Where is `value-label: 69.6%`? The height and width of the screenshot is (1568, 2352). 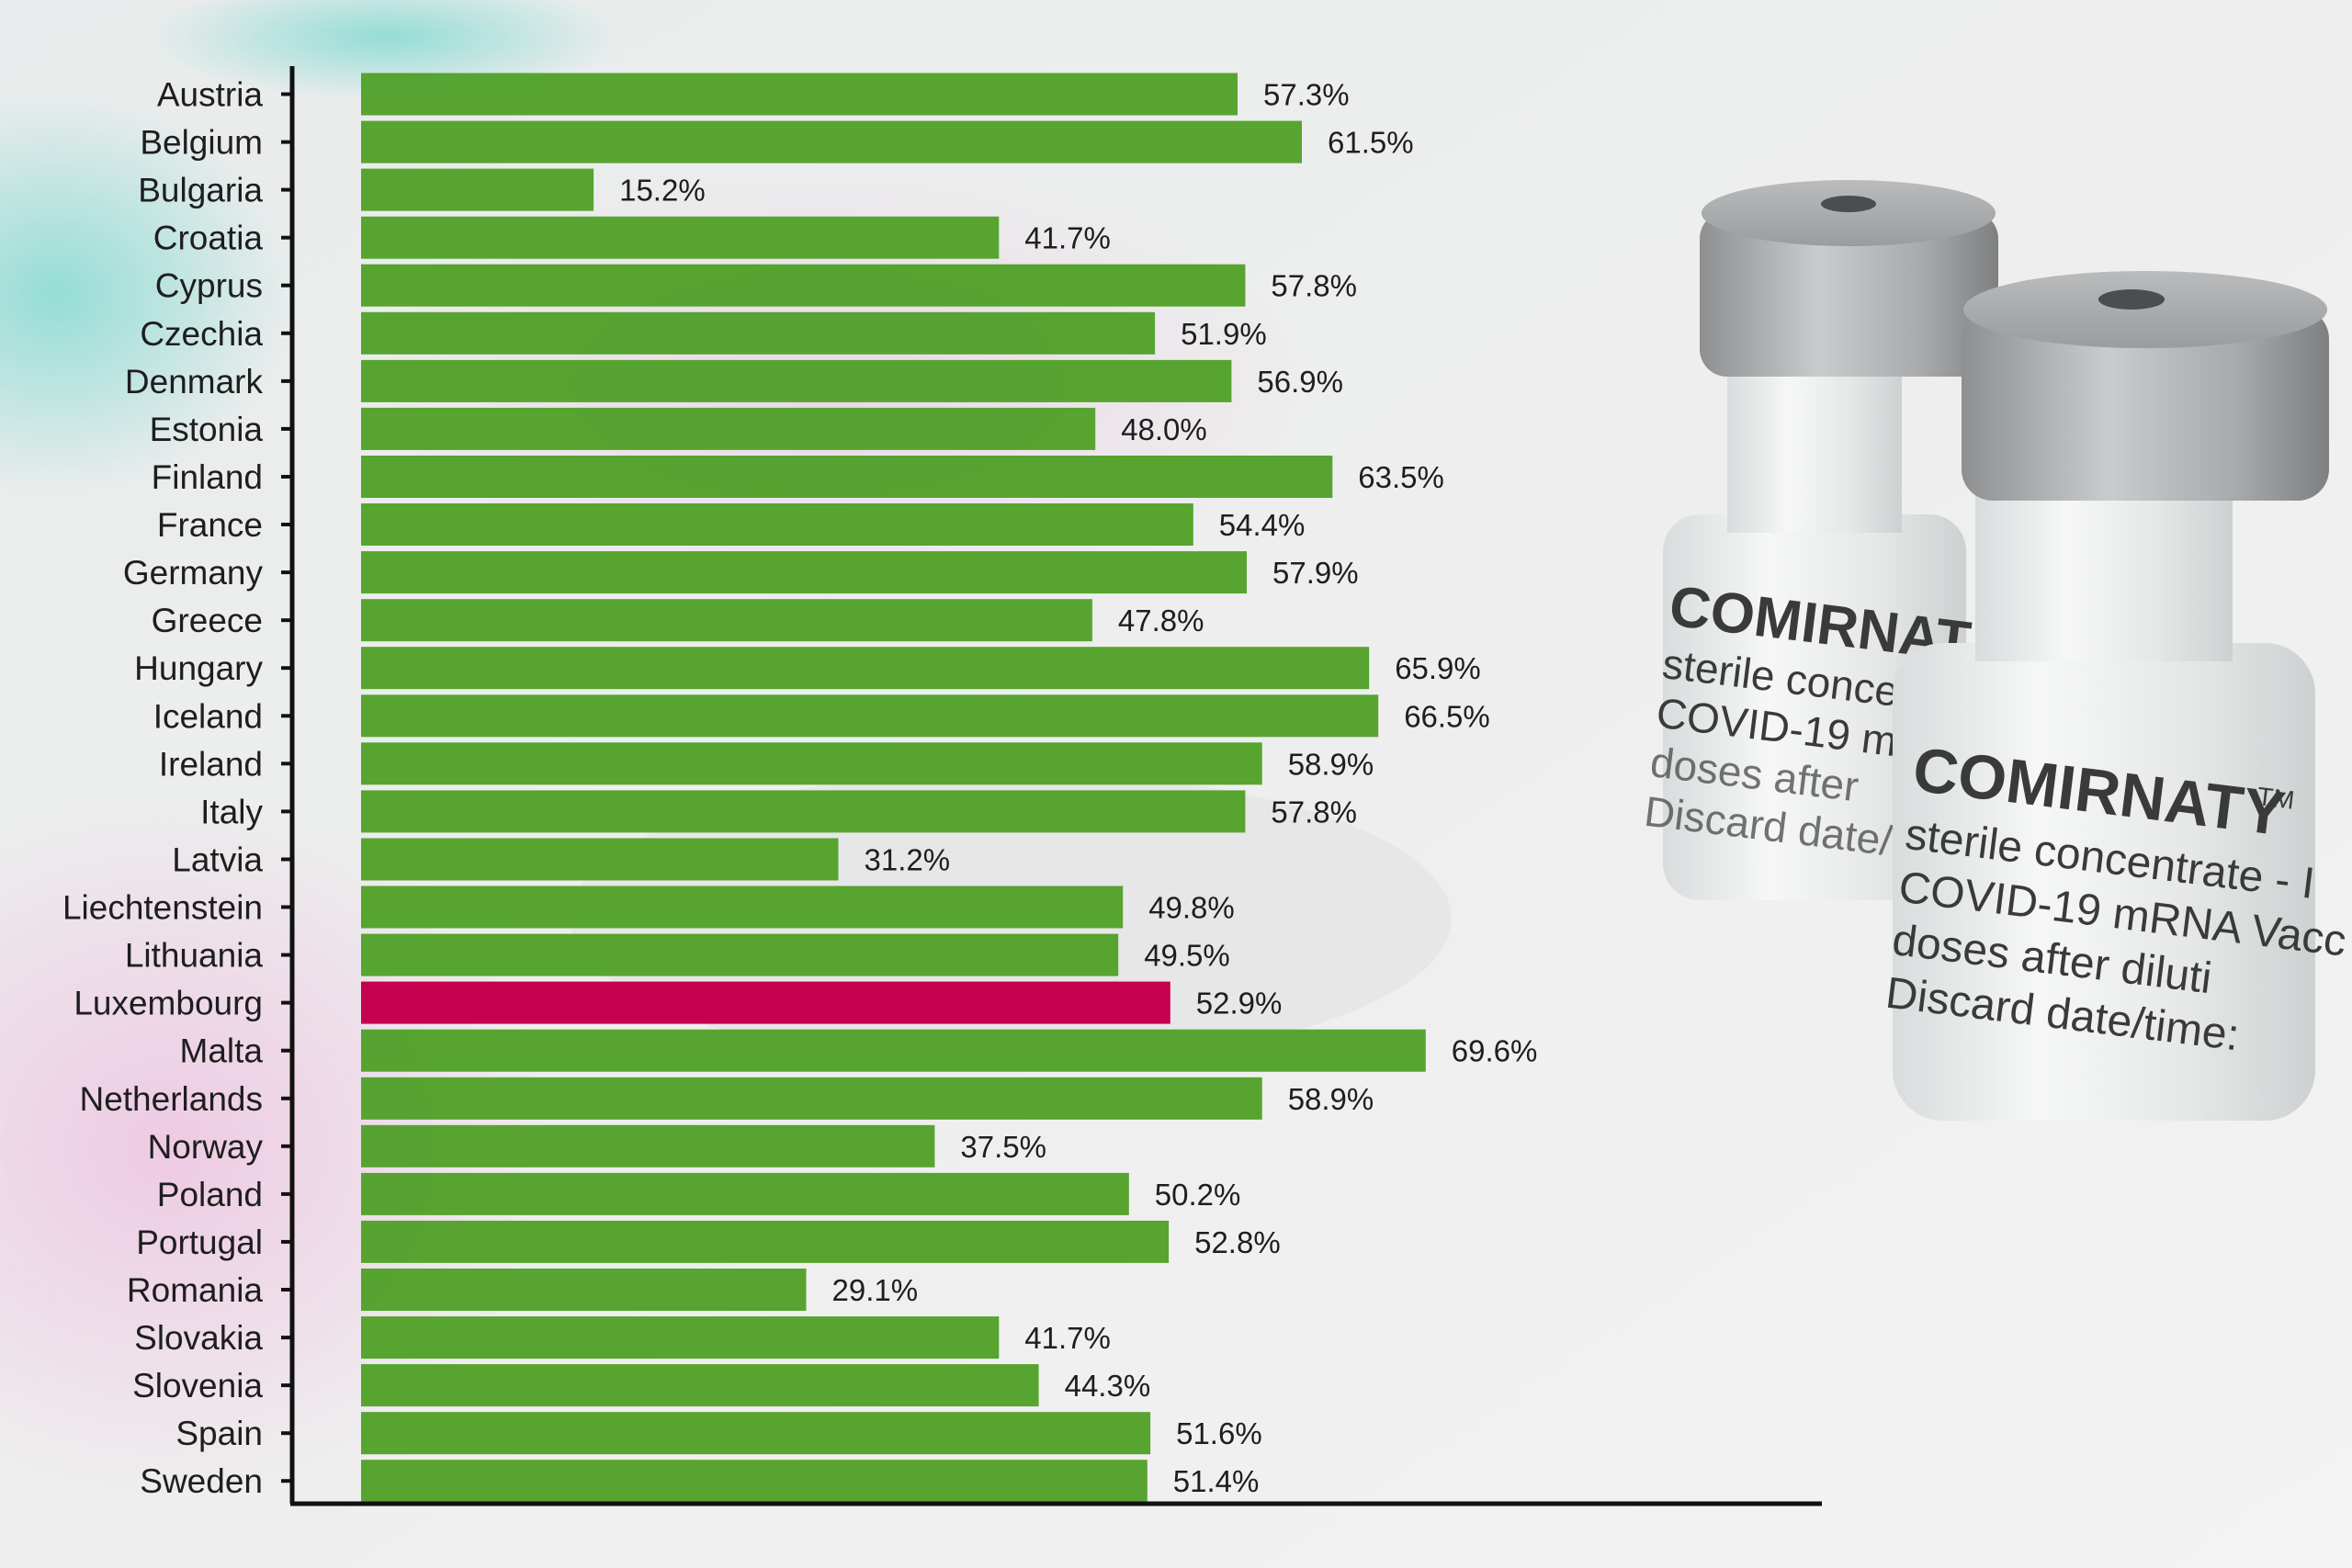
value-label: 69.6% is located at coordinates (1495, 1051).